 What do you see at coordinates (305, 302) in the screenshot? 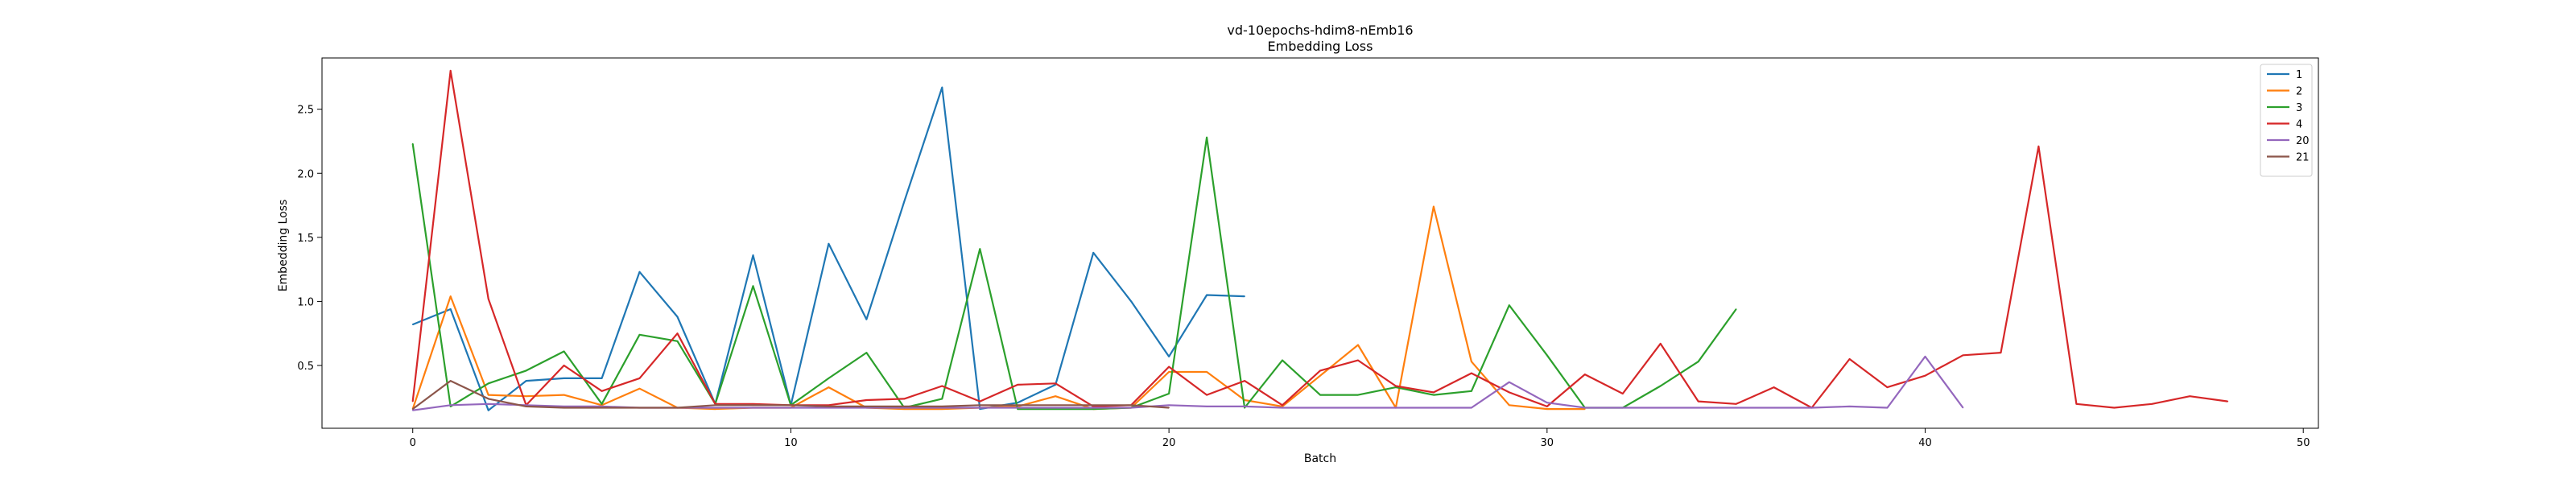
I see `y-tick-label: 1.0` at bounding box center [305, 302].